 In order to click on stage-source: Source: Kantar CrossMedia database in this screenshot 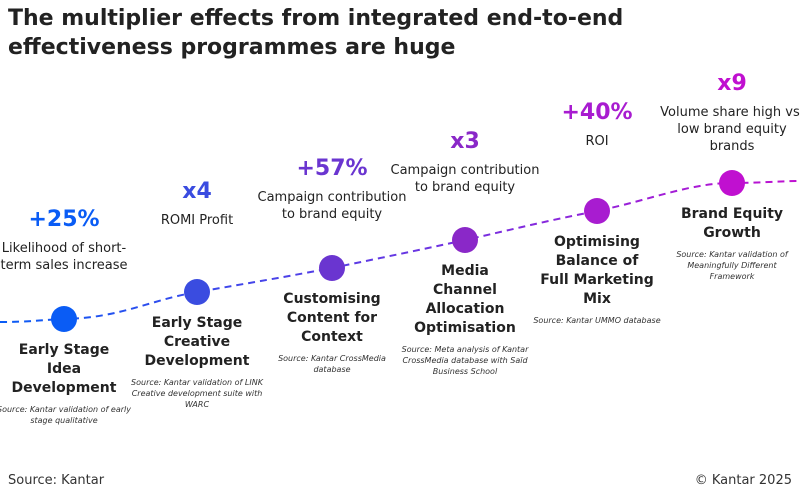, I will do `click(332, 364)`.